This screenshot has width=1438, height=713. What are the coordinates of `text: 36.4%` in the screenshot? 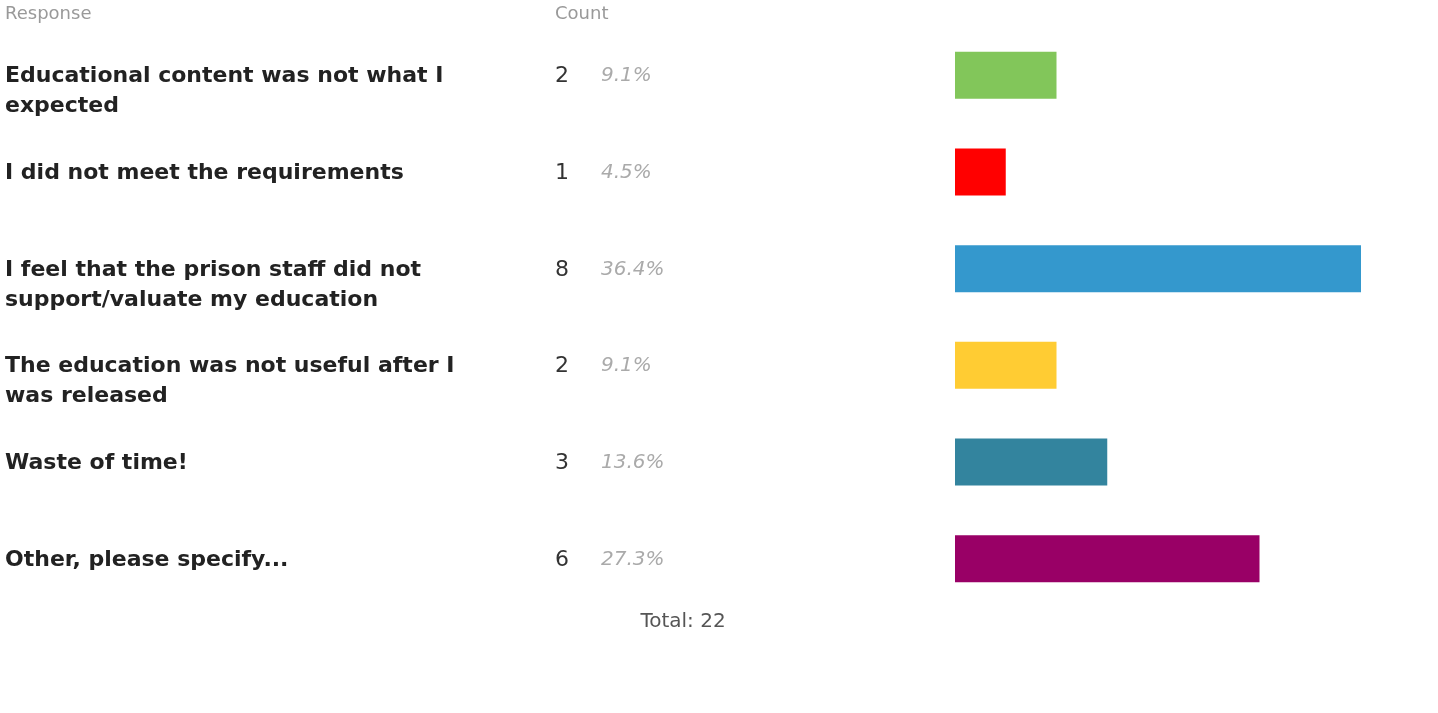 It's located at (633, 267).